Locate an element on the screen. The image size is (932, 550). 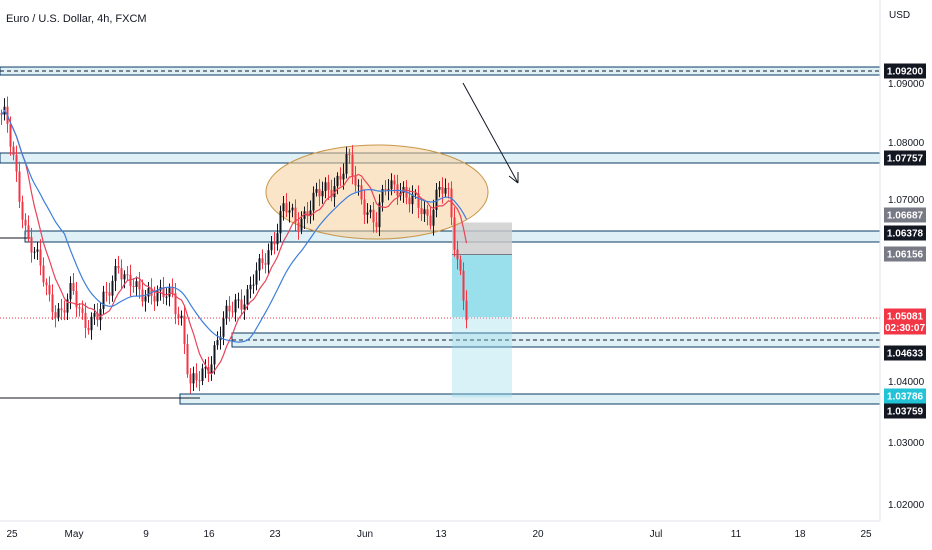
short-position-tool is located at coordinates (482, 310).